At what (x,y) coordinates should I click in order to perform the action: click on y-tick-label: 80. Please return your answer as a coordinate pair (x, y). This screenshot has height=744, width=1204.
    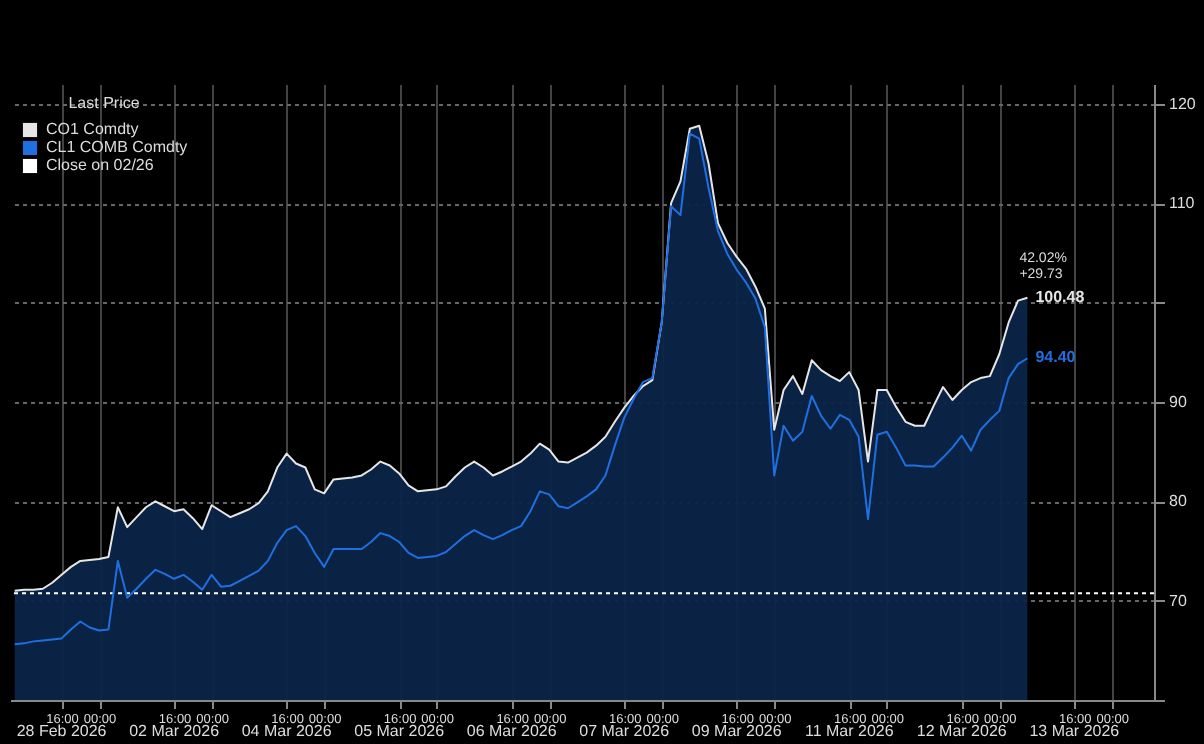
    Looking at the image, I should click on (1178, 501).